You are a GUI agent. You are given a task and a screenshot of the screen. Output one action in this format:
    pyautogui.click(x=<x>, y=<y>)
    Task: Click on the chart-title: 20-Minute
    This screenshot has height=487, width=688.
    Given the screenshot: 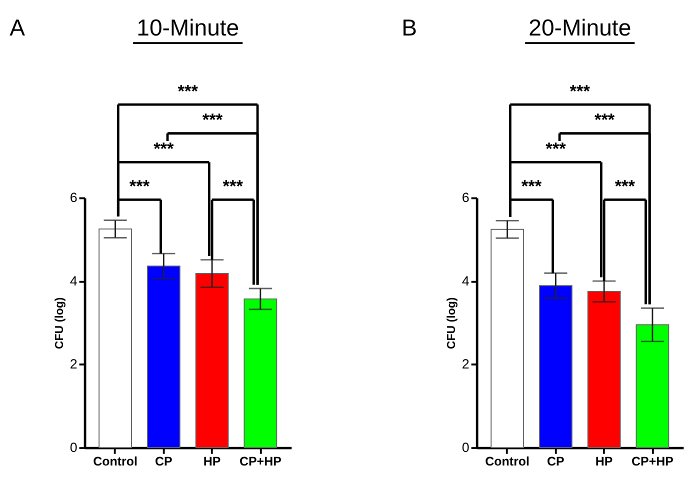 What is the action you would take?
    pyautogui.click(x=580, y=27)
    